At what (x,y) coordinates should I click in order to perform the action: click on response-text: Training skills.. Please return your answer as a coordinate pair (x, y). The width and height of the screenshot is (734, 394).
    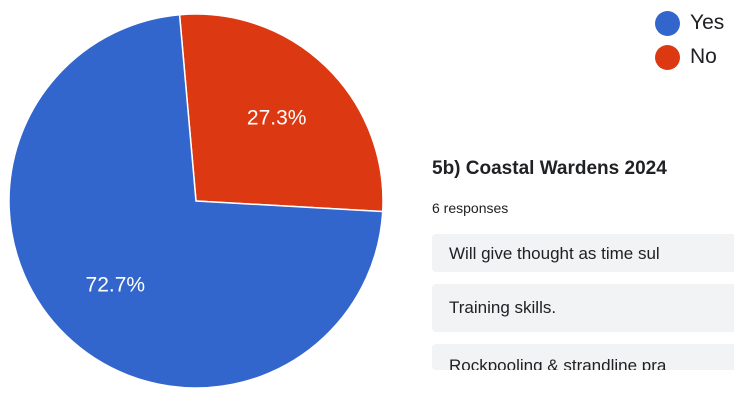
    Looking at the image, I should click on (503, 307).